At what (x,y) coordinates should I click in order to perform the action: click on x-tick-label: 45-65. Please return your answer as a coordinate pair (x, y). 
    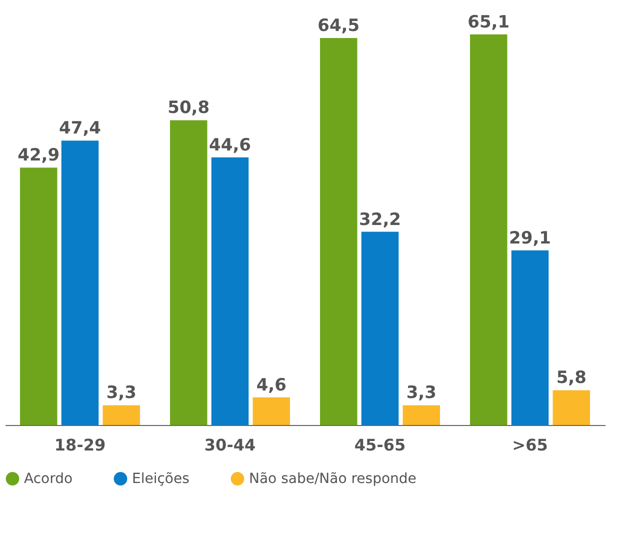
    Looking at the image, I should click on (380, 445).